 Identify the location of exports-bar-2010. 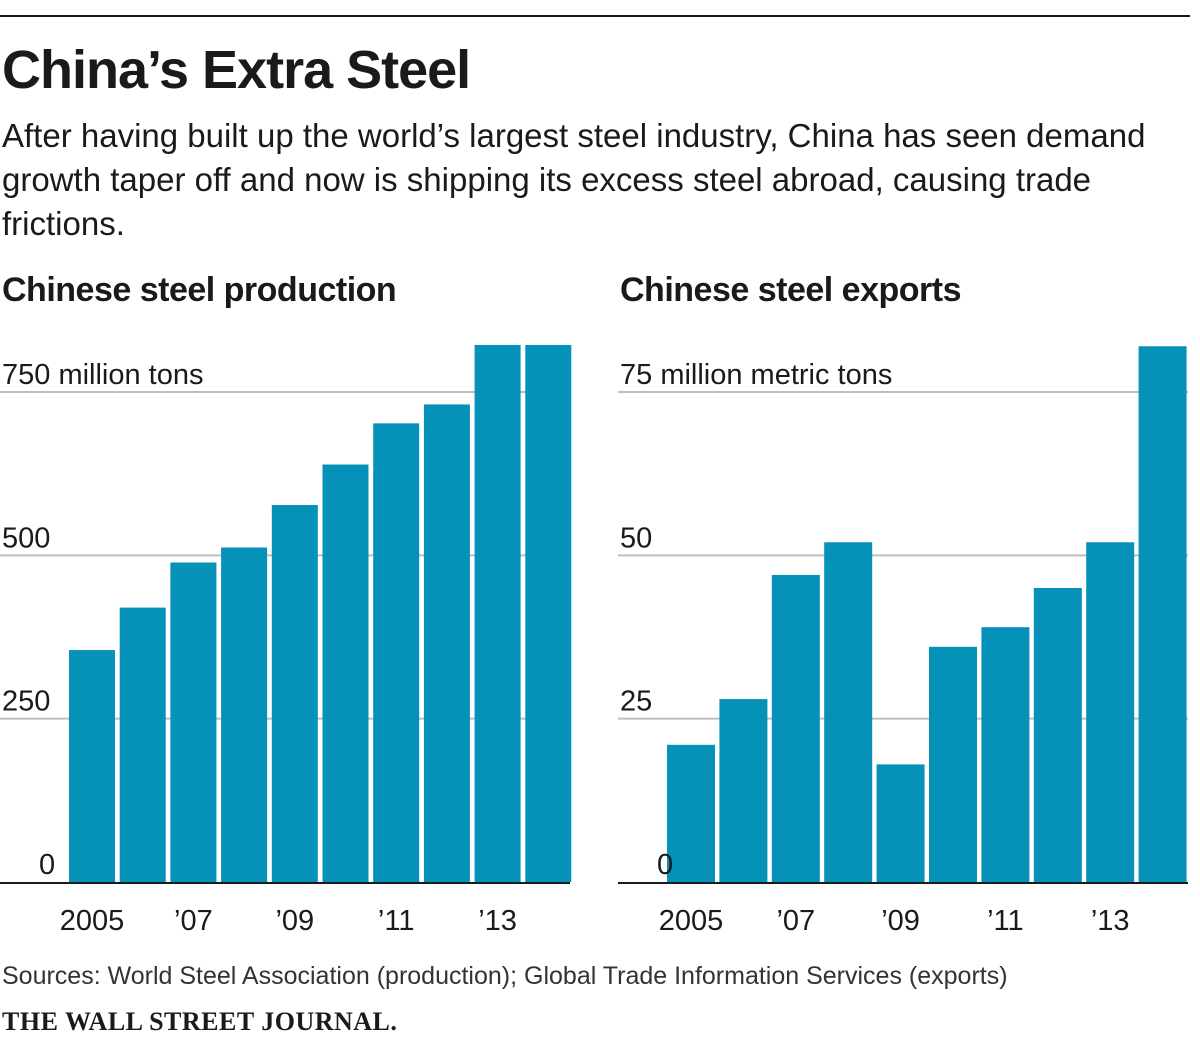
(953, 764).